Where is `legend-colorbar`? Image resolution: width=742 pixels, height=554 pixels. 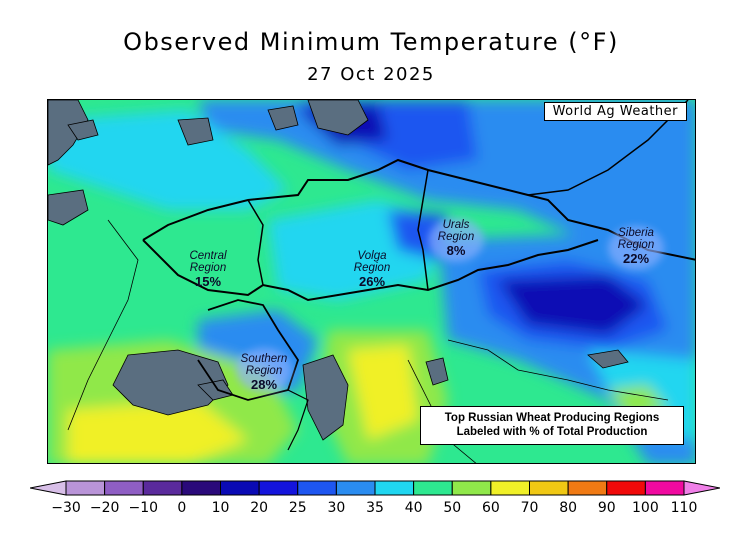 legend-colorbar is located at coordinates (375, 488).